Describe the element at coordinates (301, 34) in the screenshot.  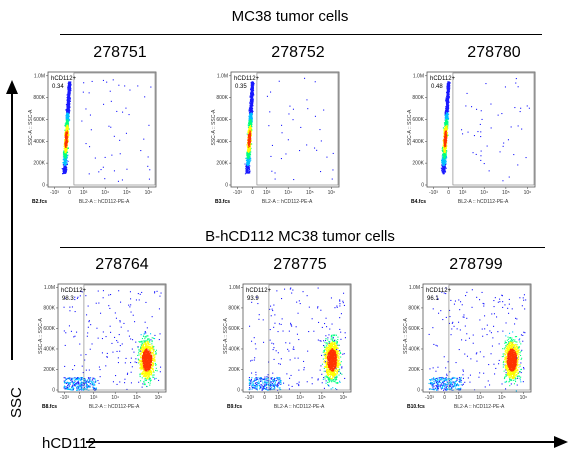
I see `section-rule-mc38` at that location.